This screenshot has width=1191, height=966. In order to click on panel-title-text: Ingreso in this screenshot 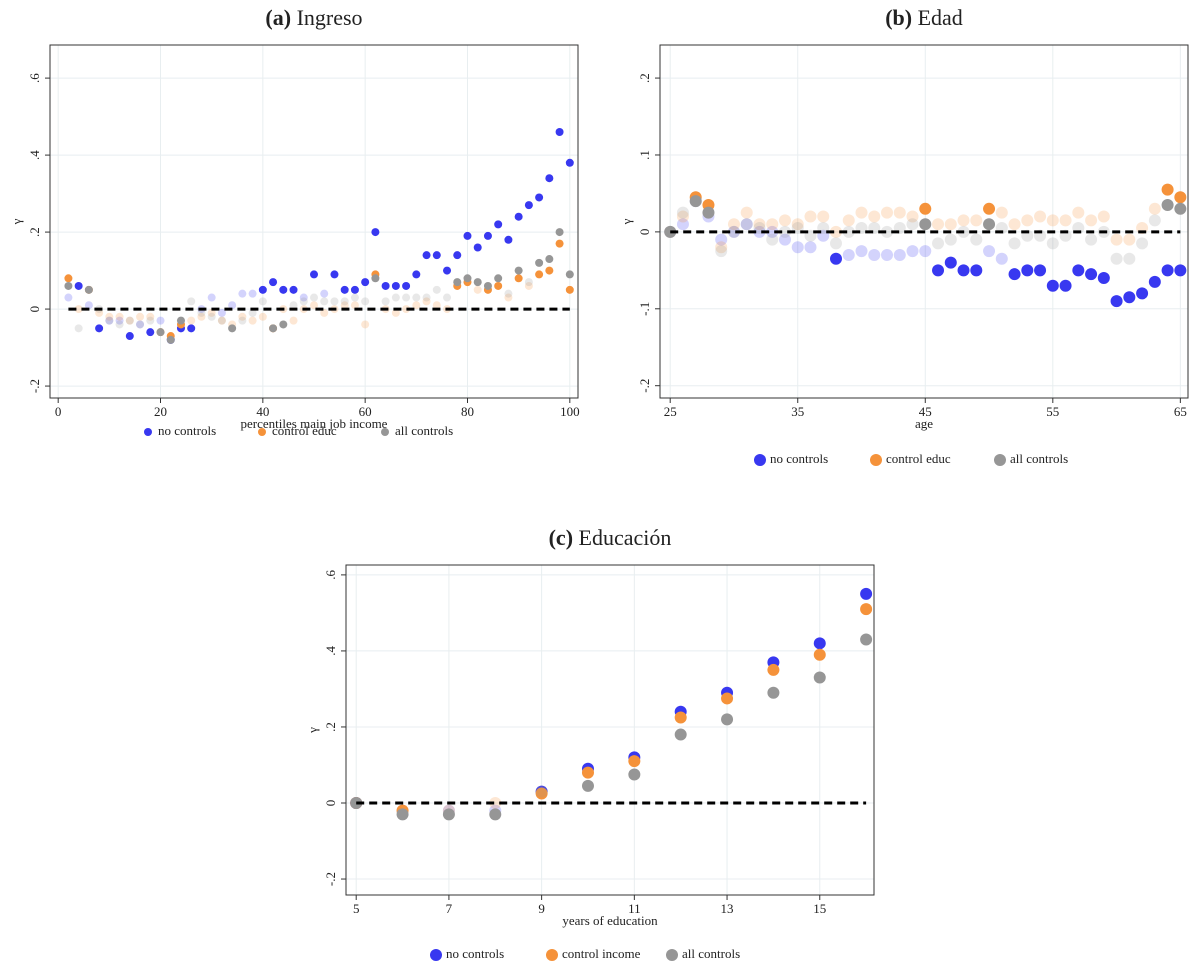, I will do `click(330, 17)`.